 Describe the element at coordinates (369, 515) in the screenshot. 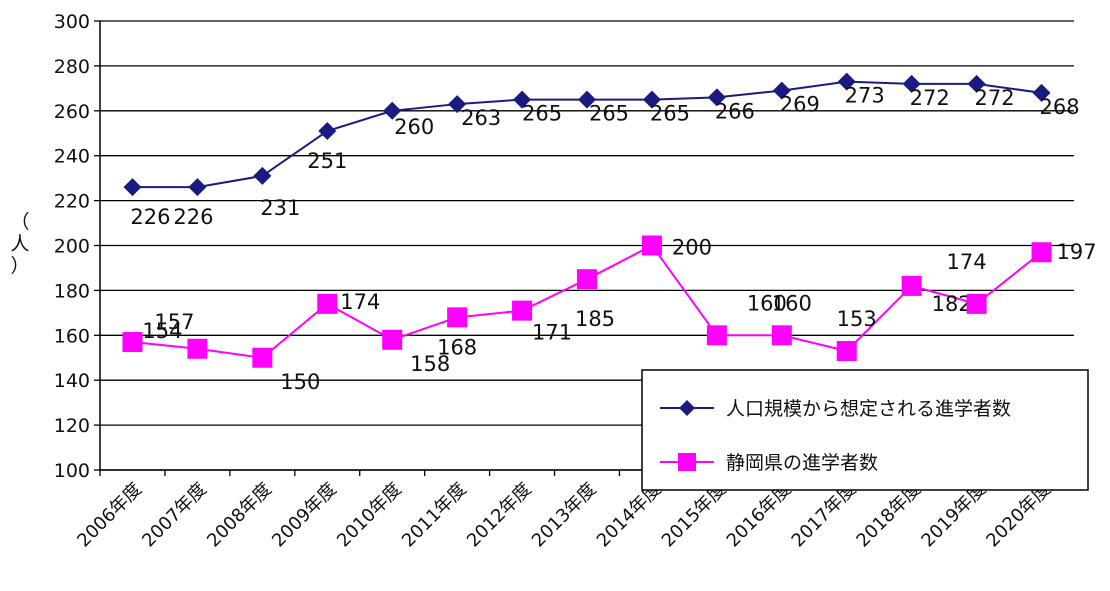

I see `x-tick-label: 2010年度` at that location.